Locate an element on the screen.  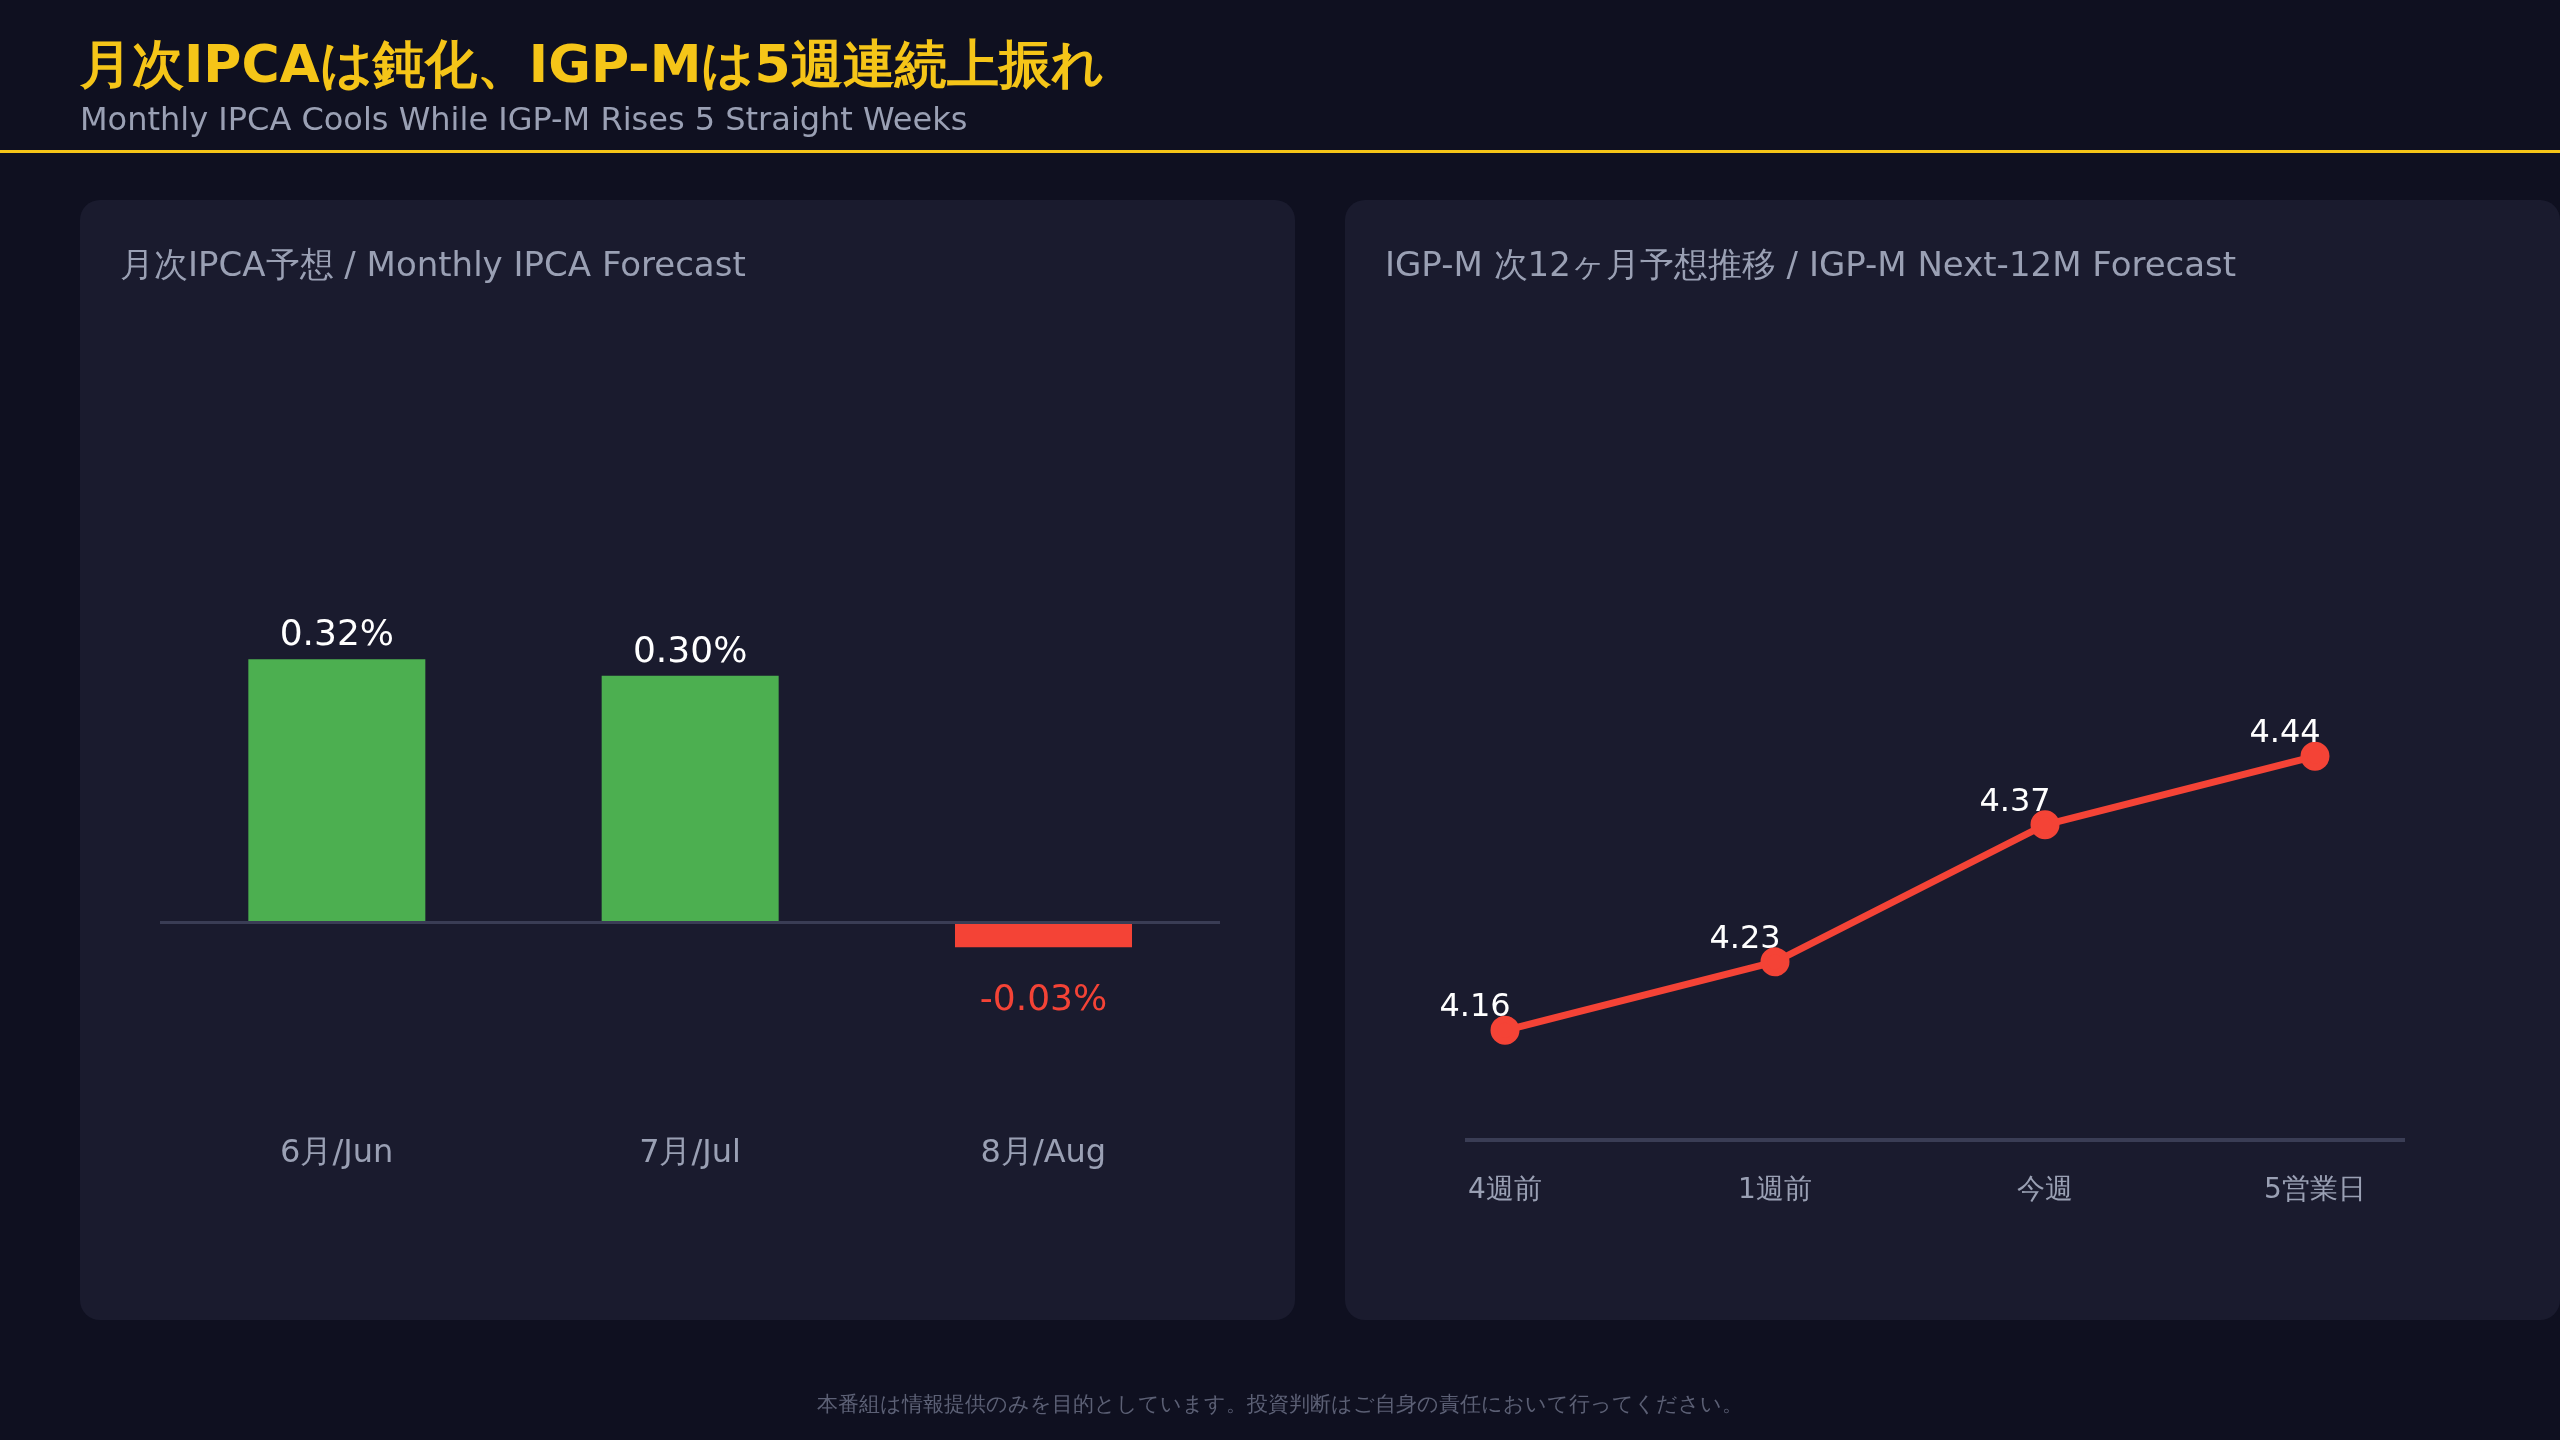
data-label: 4.44 is located at coordinates (2285, 731).